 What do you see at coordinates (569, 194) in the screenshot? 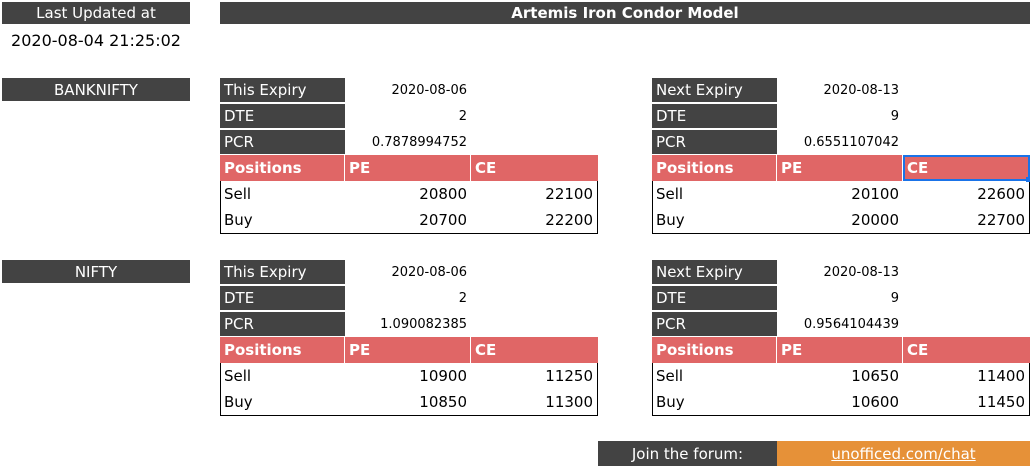
I see `strike-value: 22100` at bounding box center [569, 194].